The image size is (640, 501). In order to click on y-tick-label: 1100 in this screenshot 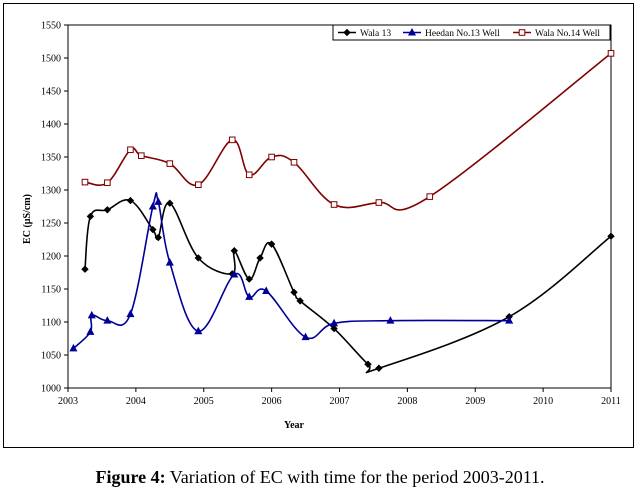, I will do `click(51, 323)`.